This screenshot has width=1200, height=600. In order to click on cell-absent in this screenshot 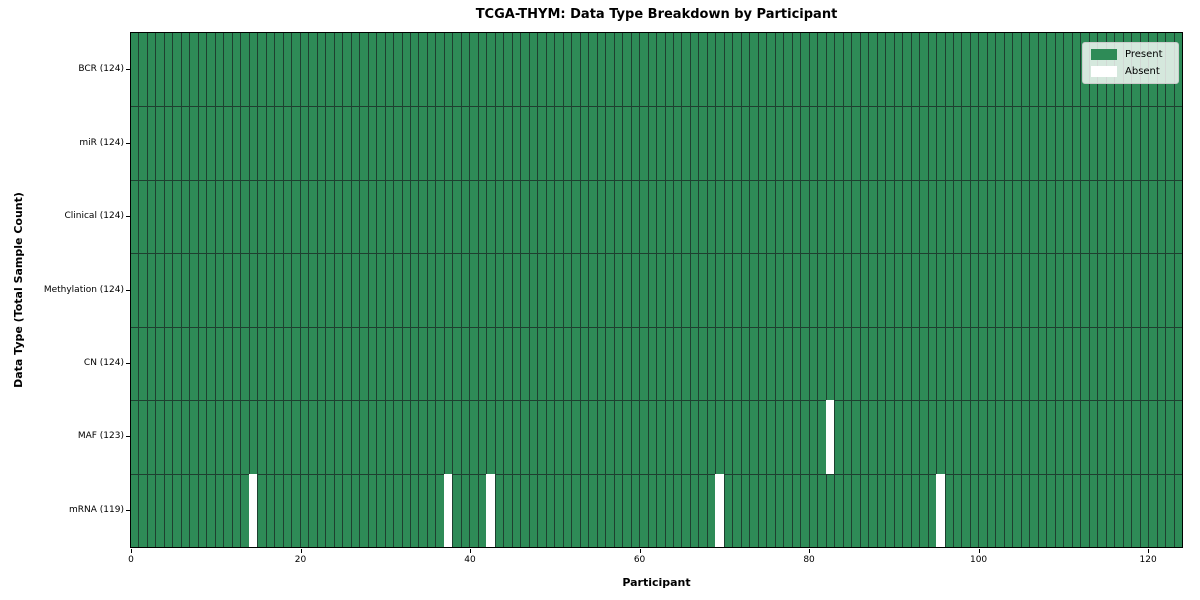, I will do `click(448, 510)`.